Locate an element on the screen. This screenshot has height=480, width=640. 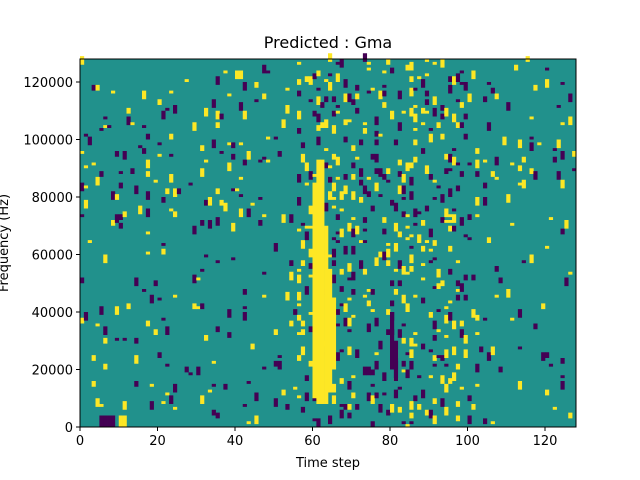
y-tick-label: 0 is located at coordinates (69, 428).